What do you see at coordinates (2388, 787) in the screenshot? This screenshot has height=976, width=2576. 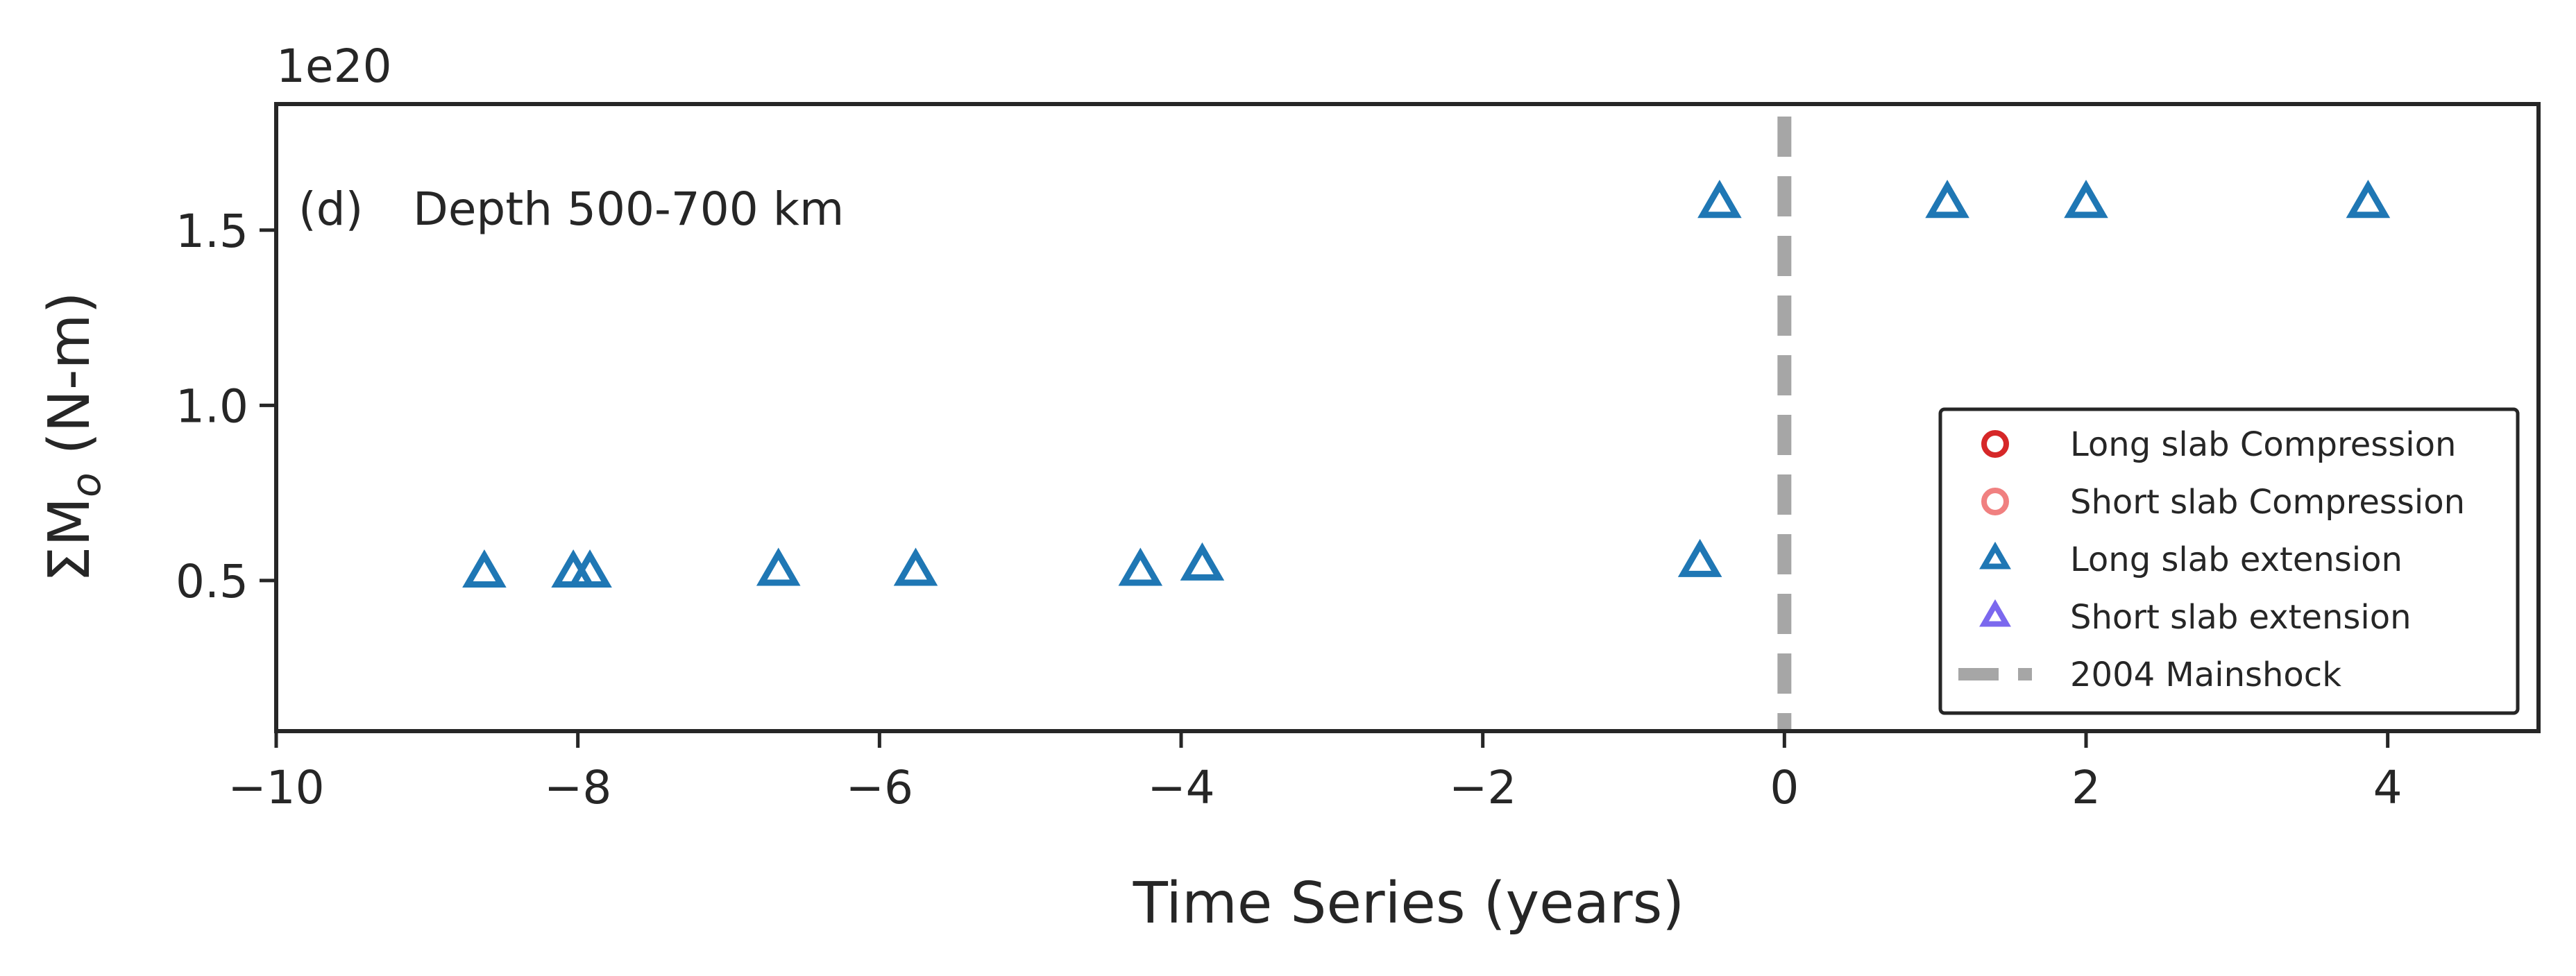 I see `x-tick-label: 4` at bounding box center [2388, 787].